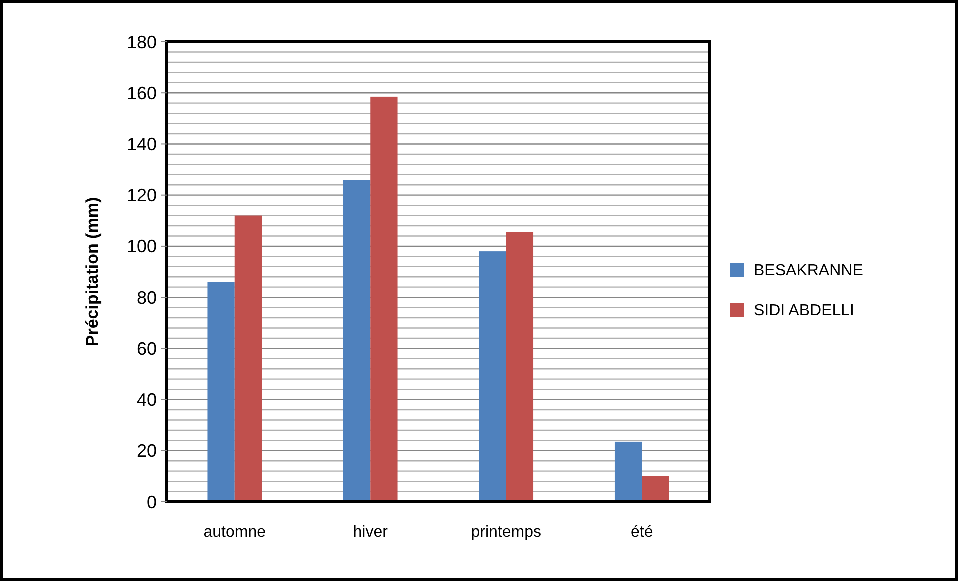 The width and height of the screenshot is (958, 581). I want to click on y-tick-label: 20, so click(146, 451).